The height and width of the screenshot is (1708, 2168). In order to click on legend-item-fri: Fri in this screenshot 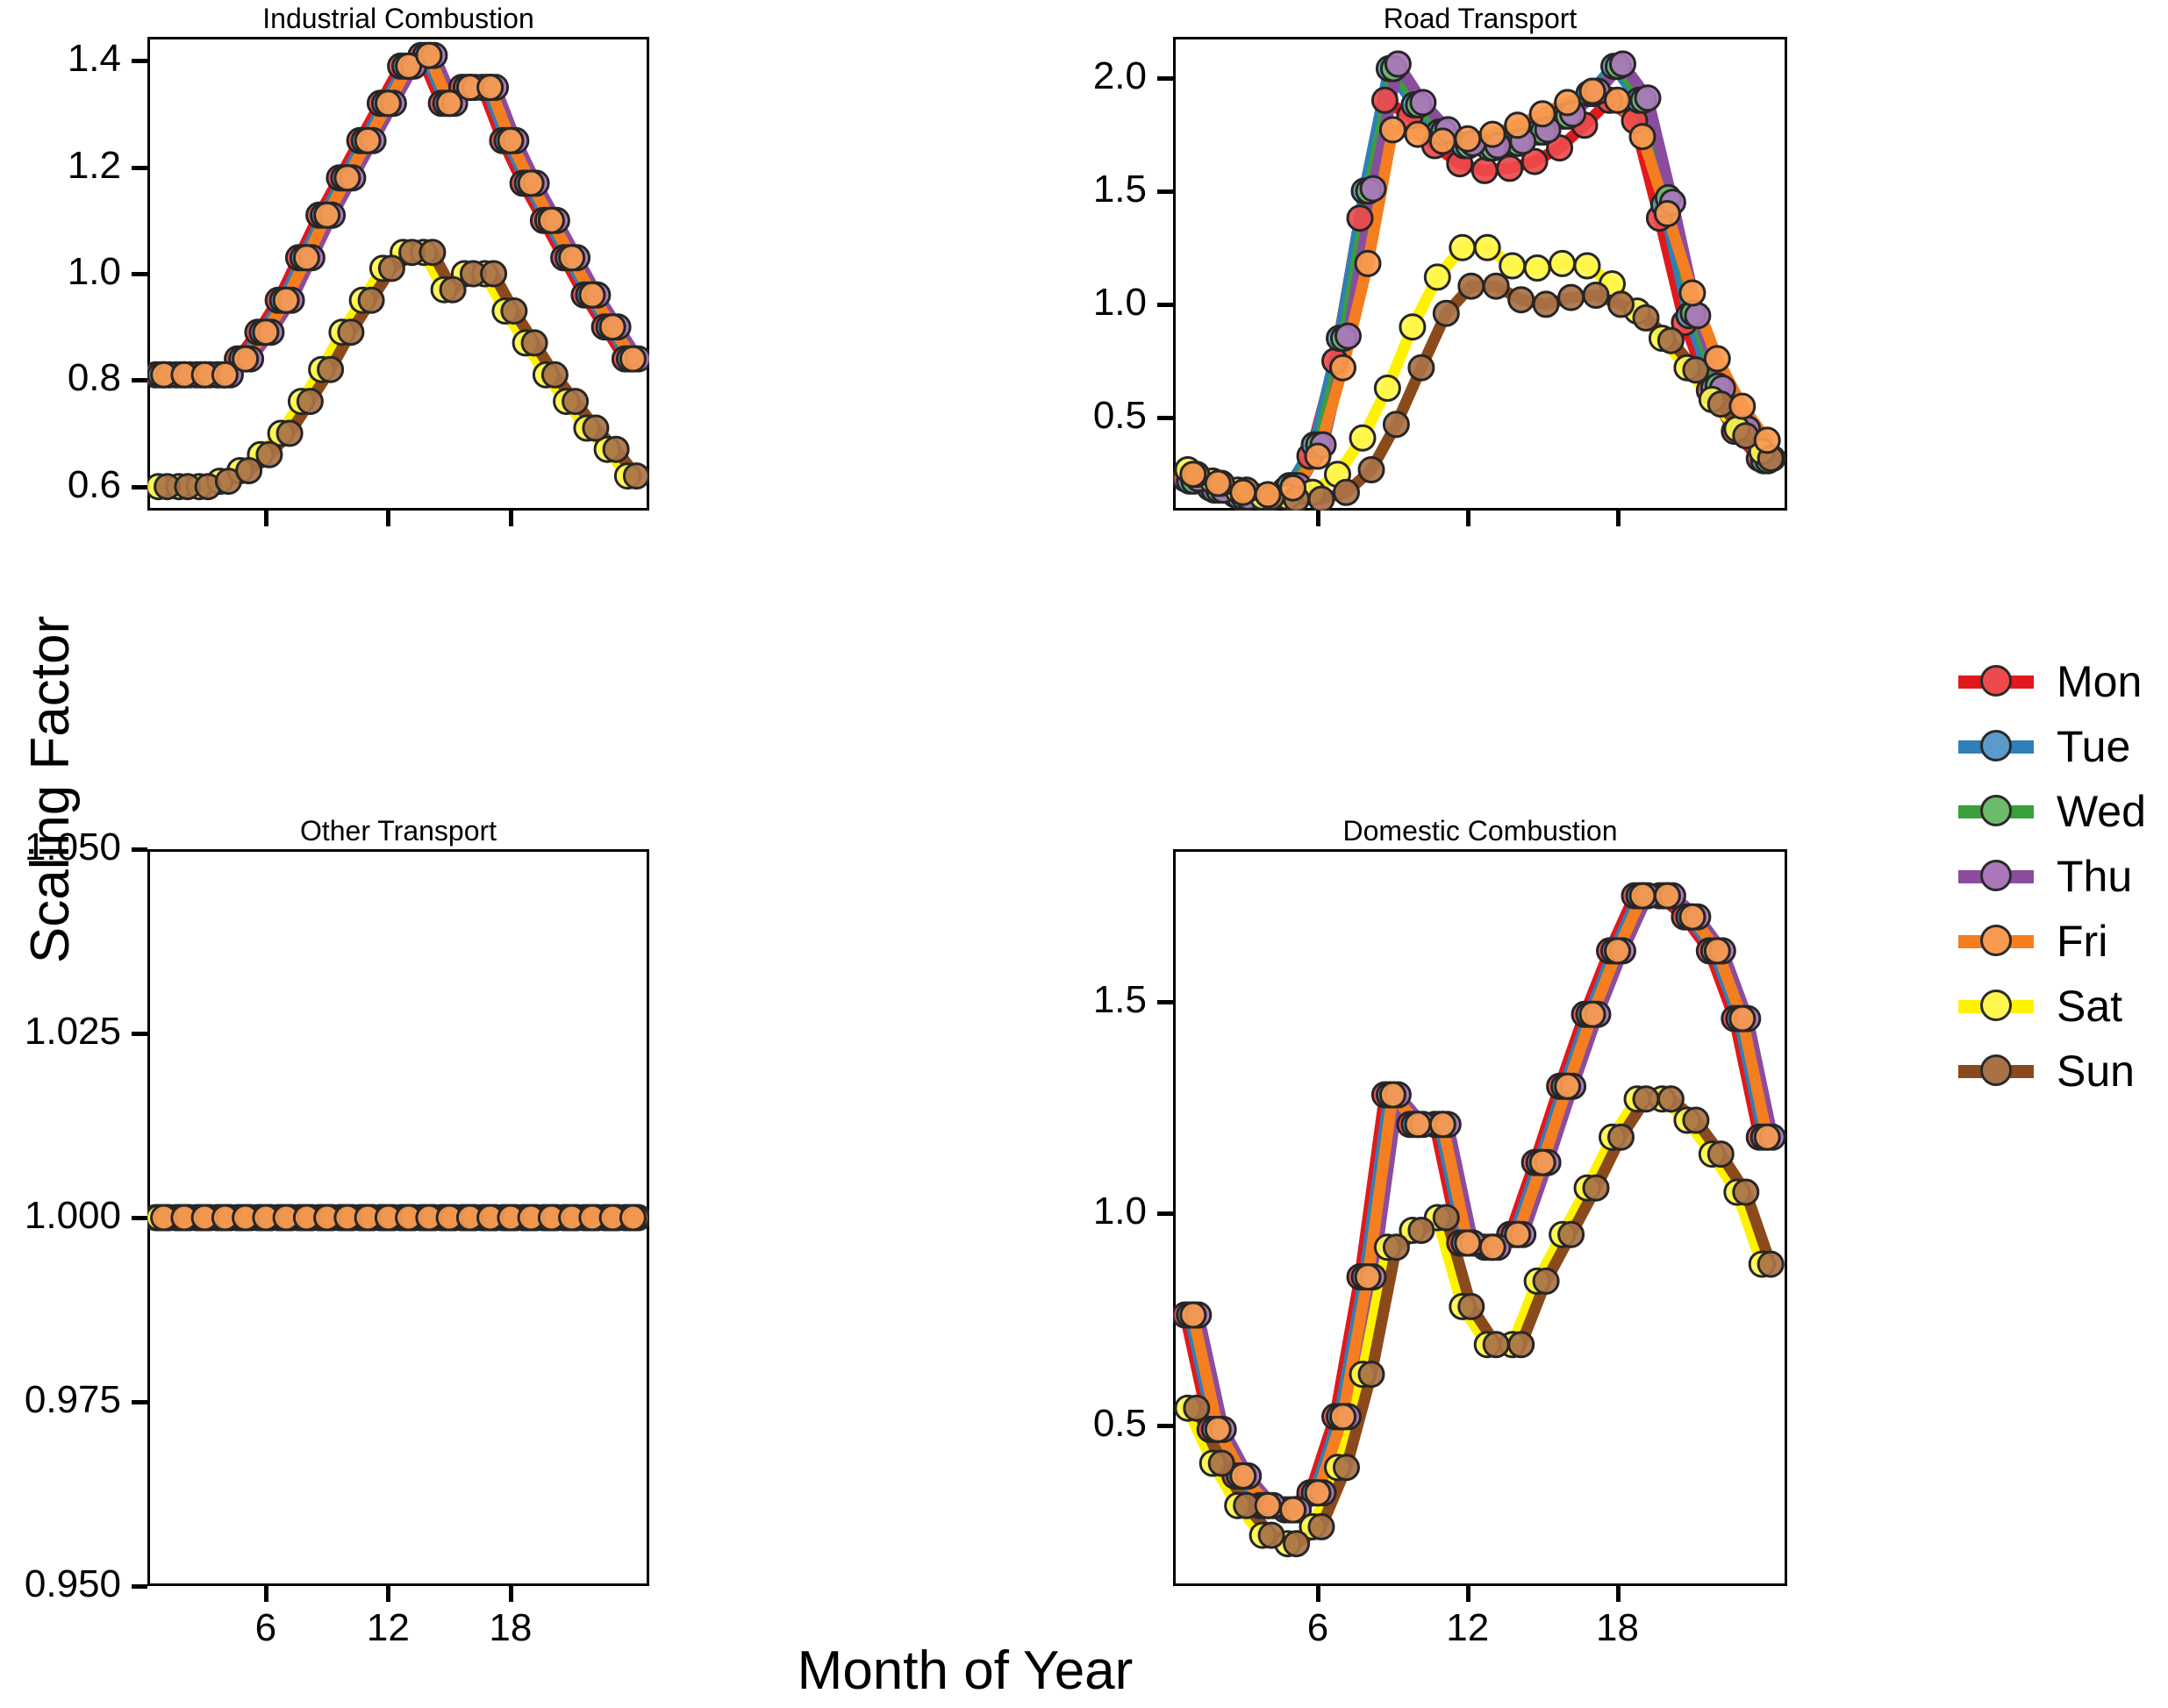, I will do `click(2059, 942)`.